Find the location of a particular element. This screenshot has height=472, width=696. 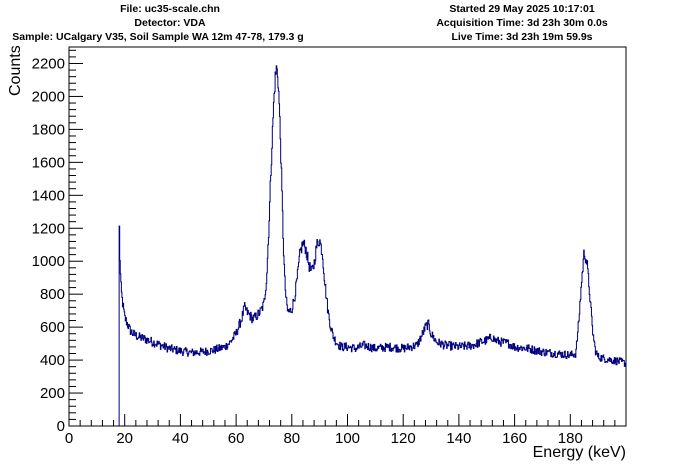

y-tick-label: 1800 is located at coordinates (48, 129).